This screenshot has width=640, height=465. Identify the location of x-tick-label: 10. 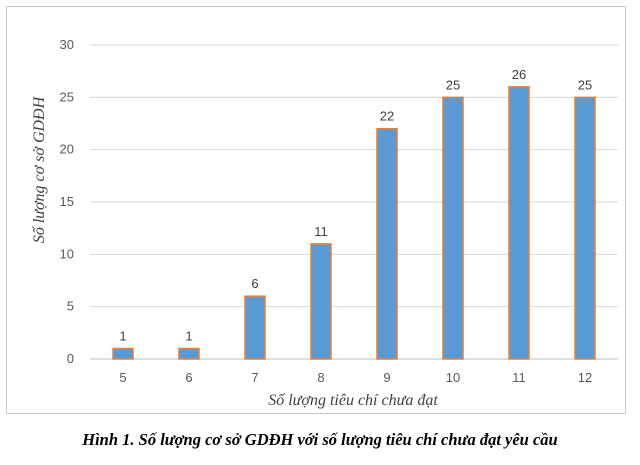
(453, 377).